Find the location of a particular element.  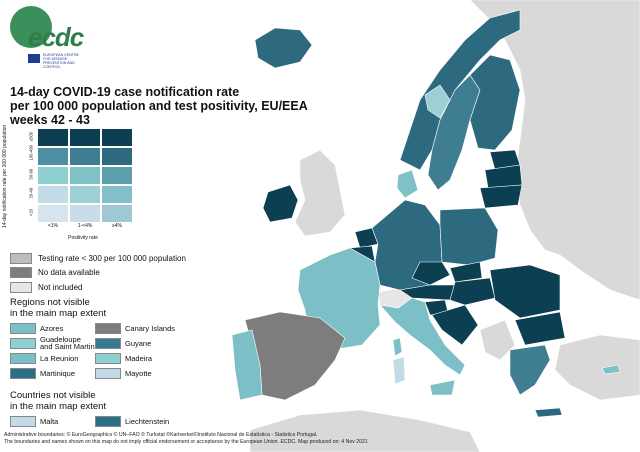

region-item: Martinique is located at coordinates (42, 373).